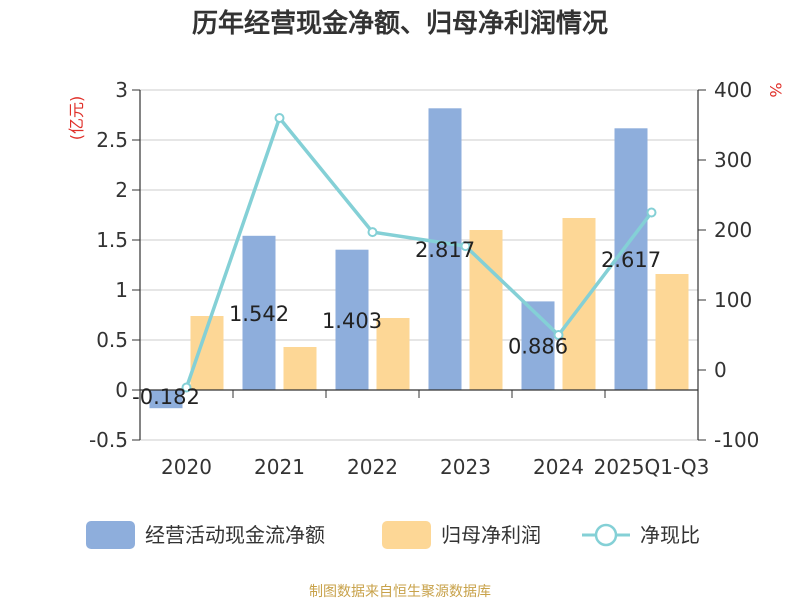  I want to click on category-label: 2022, so click(372, 467).